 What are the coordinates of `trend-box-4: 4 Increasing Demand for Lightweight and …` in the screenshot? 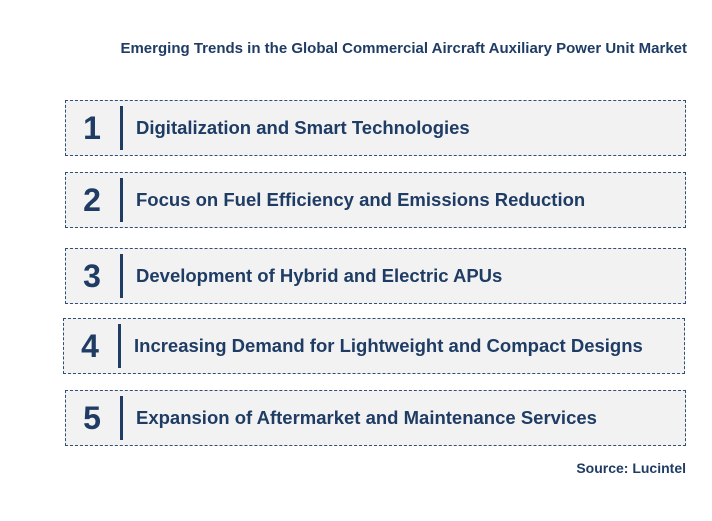 It's located at (374, 346).